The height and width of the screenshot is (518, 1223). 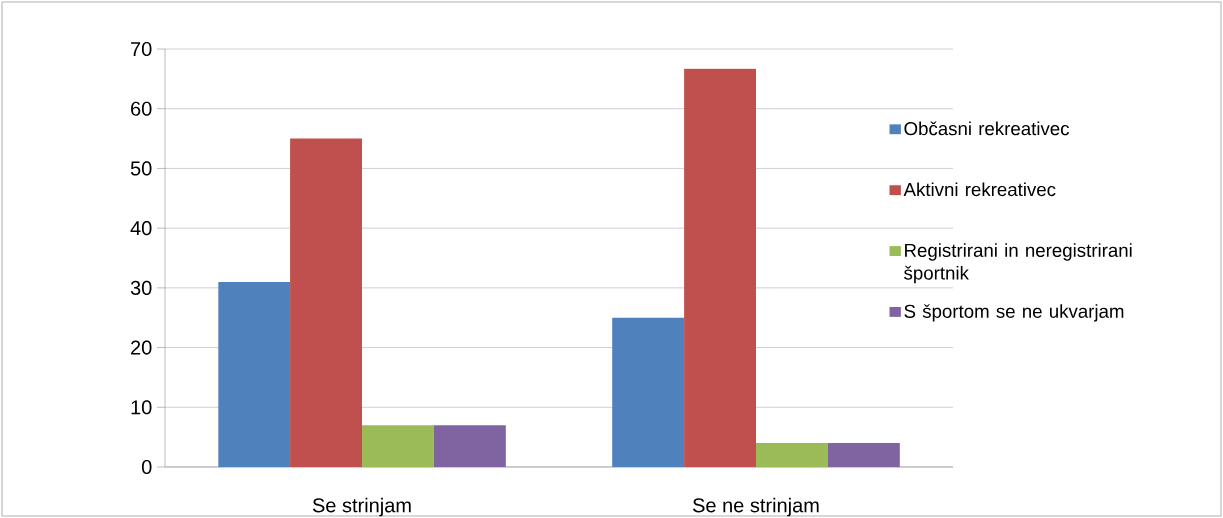 What do you see at coordinates (141, 287) in the screenshot?
I see `y-tick-label: 30` at bounding box center [141, 287].